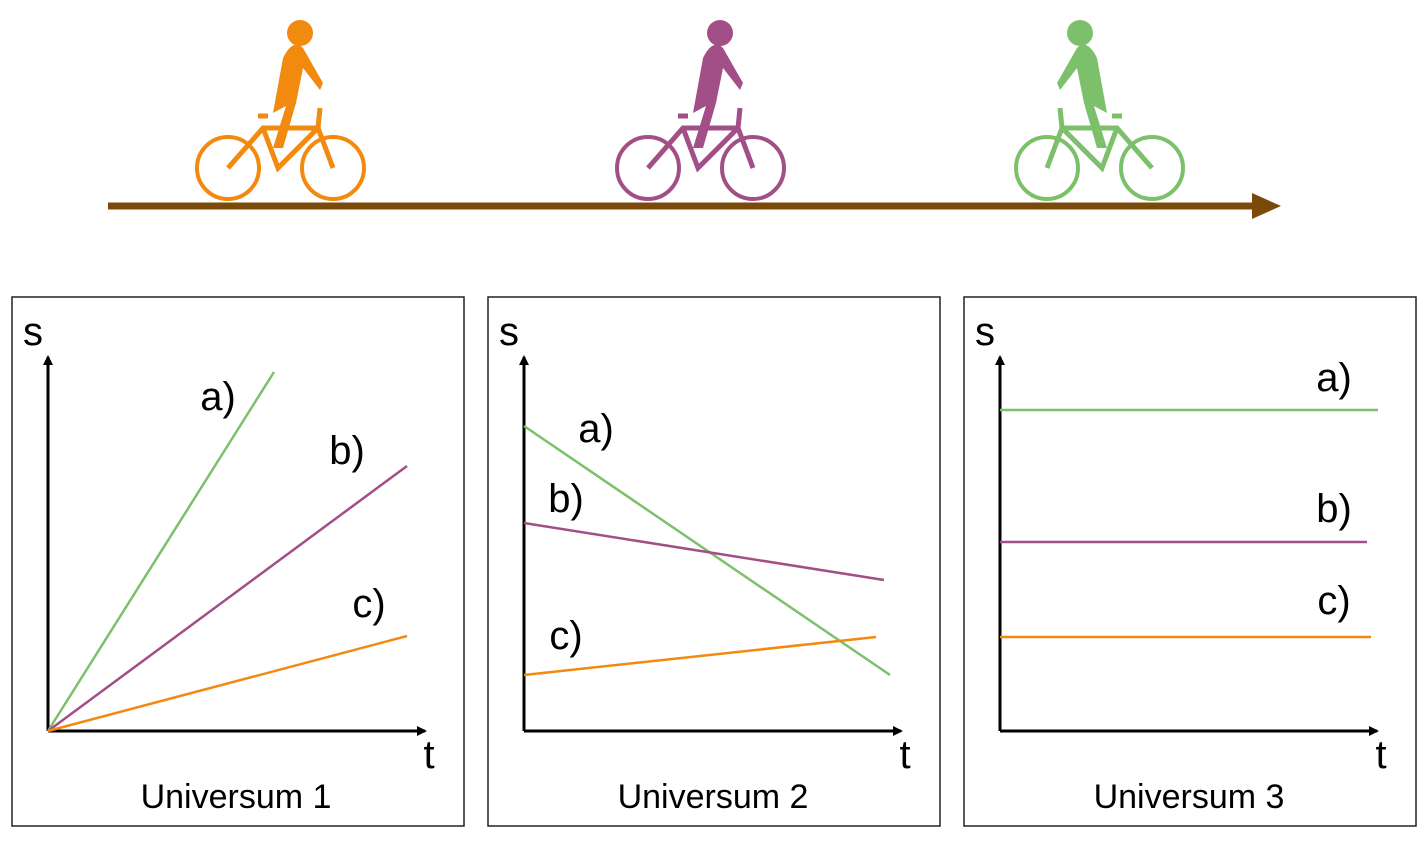  Describe the element at coordinates (1189, 797) in the screenshot. I see `panel-caption: Universum 3` at that location.